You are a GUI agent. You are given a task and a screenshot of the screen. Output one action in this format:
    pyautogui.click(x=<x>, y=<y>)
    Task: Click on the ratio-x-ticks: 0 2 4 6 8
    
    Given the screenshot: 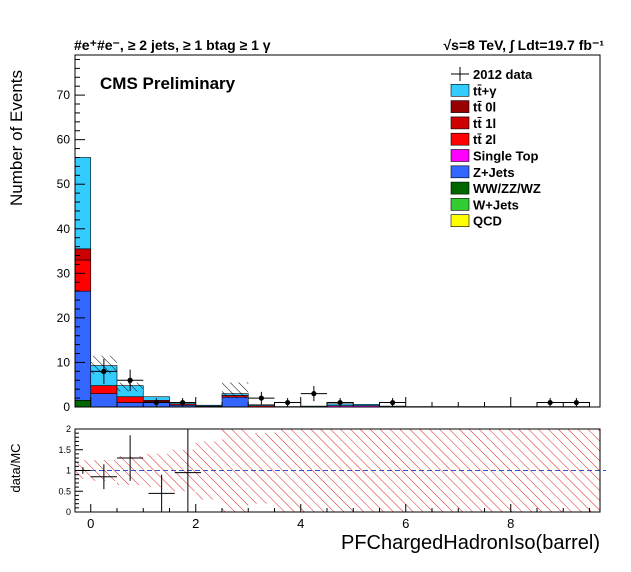 What is the action you would take?
    pyautogui.click(x=338, y=517)
    